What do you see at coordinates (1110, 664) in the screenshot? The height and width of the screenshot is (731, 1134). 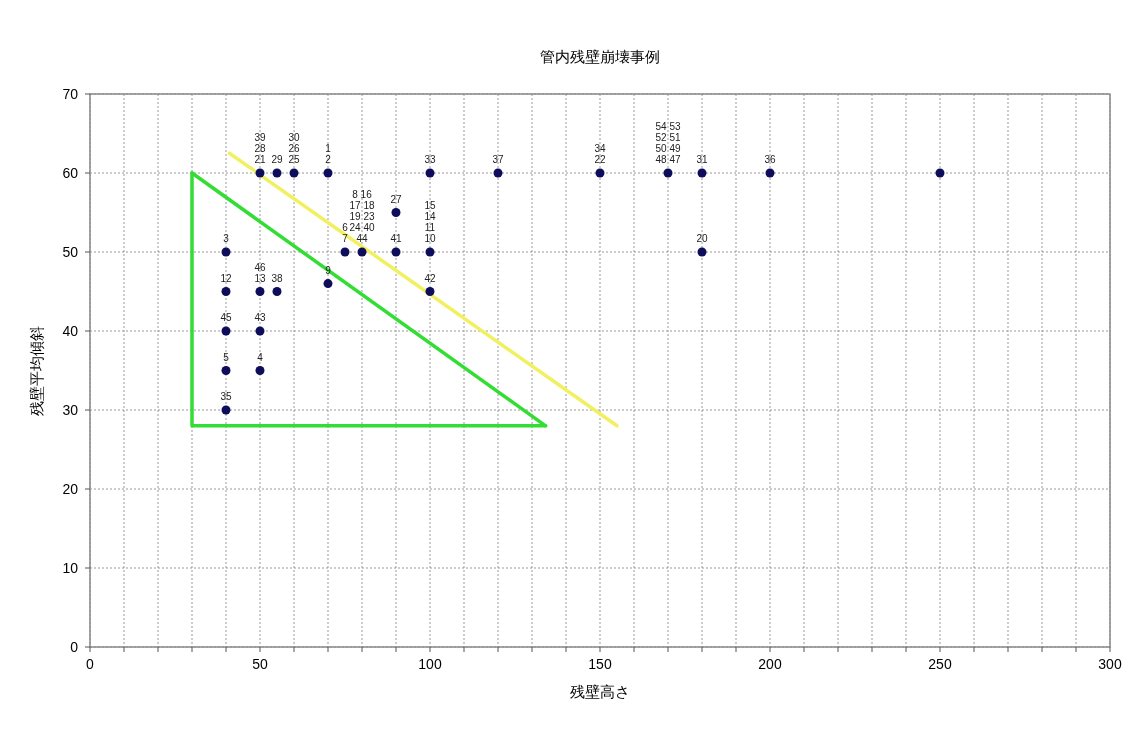 I see `x-tick-label: 300` at bounding box center [1110, 664].